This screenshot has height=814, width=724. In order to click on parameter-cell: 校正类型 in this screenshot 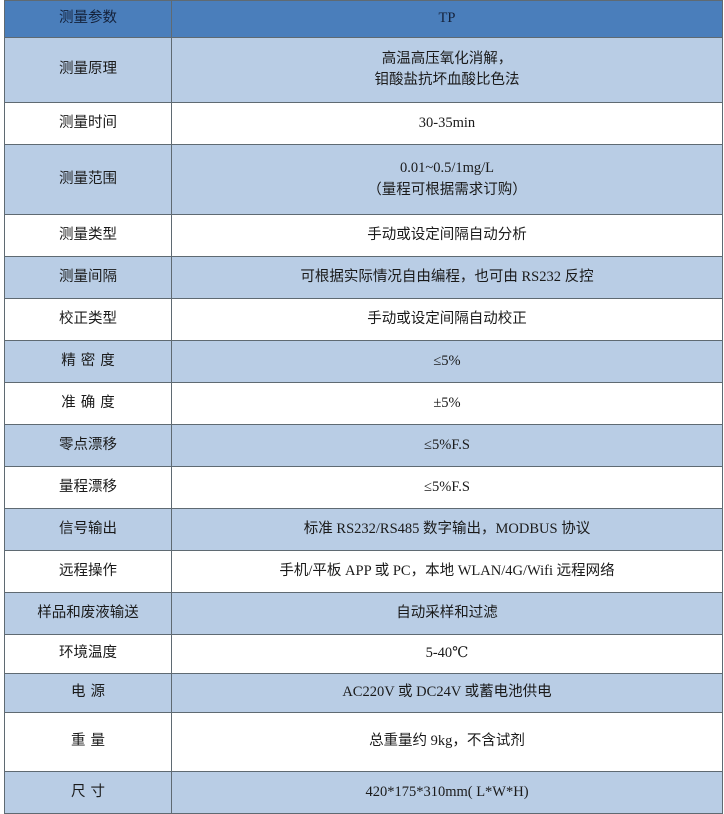, I will do `click(88, 319)`.